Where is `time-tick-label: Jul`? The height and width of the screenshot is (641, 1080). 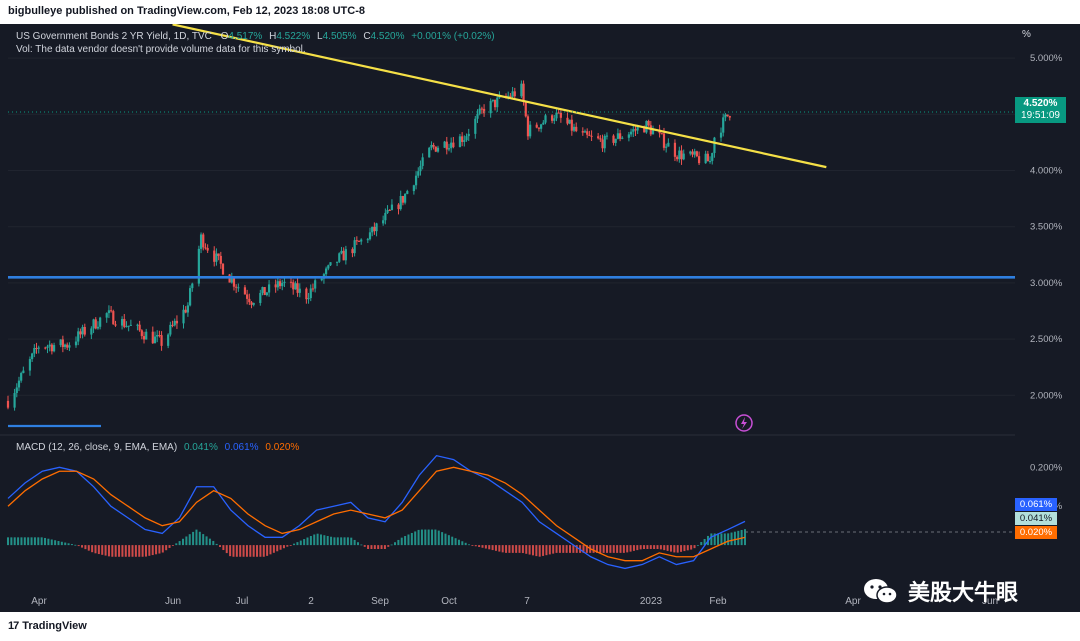
time-tick-label: Jul is located at coordinates (242, 601).